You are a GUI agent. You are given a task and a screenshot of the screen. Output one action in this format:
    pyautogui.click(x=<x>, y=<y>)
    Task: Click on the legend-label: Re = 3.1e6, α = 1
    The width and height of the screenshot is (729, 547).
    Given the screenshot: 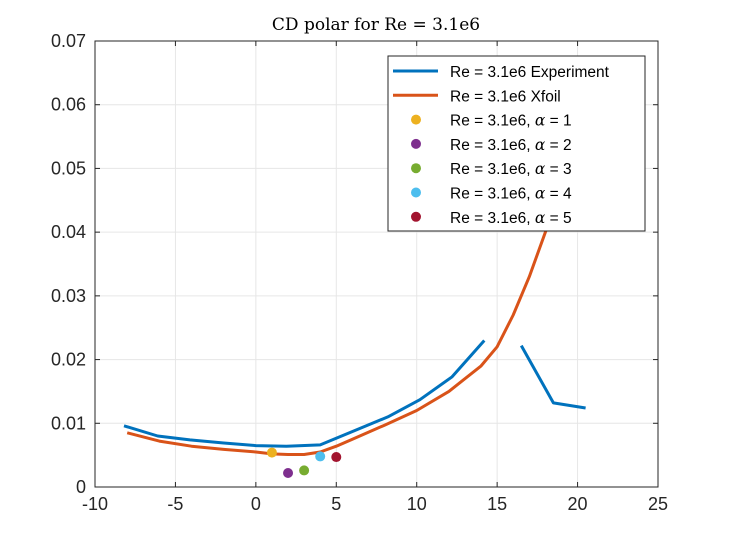 What is the action you would take?
    pyautogui.click(x=511, y=121)
    